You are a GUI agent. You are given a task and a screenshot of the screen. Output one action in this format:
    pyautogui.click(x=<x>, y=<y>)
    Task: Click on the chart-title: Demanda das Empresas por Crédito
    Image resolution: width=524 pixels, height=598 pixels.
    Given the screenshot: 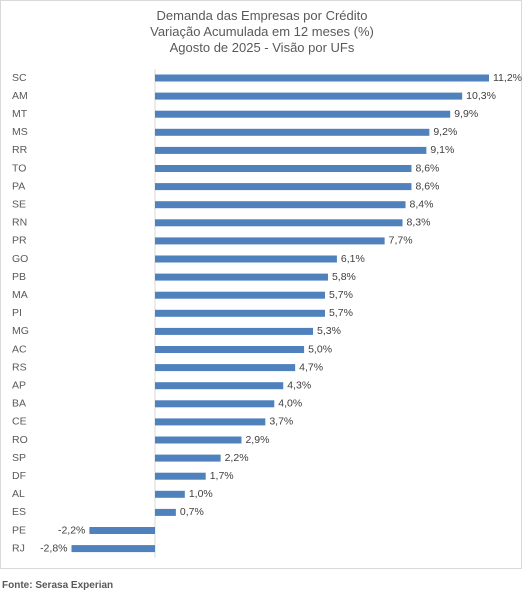 What is the action you would take?
    pyautogui.click(x=262, y=15)
    